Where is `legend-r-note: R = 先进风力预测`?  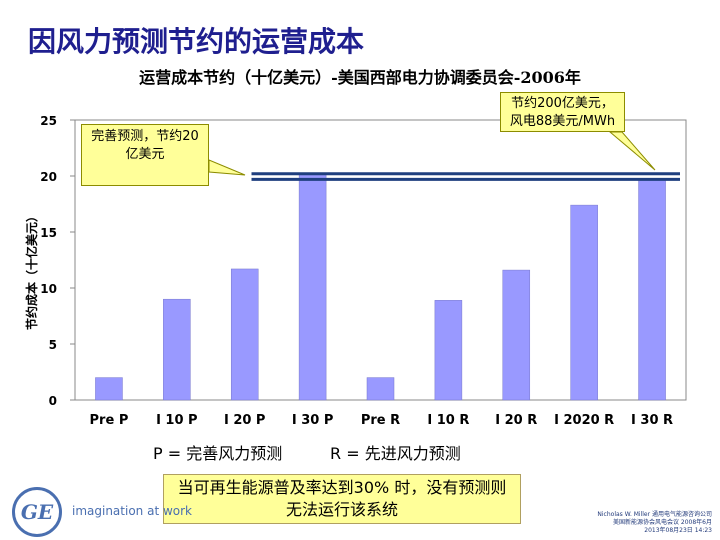 legend-r-note: R = 先进风力预测 is located at coordinates (395, 453).